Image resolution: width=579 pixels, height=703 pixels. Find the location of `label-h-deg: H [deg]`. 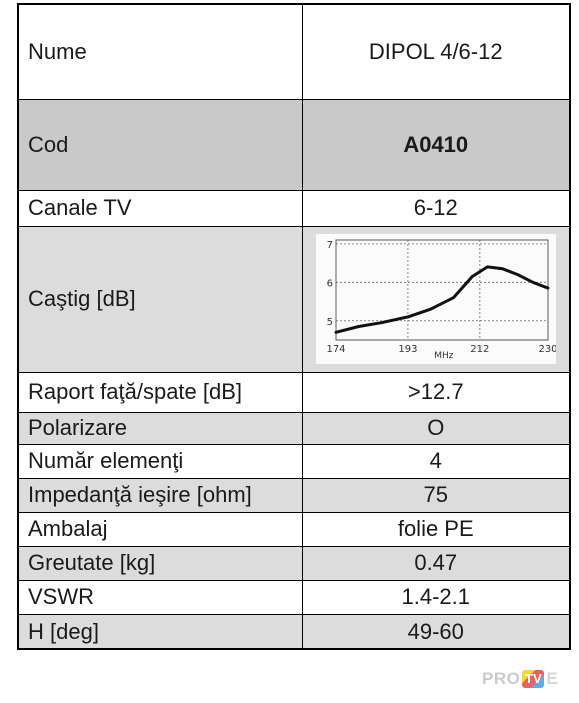

label-h-deg: H [deg] is located at coordinates (160, 631).